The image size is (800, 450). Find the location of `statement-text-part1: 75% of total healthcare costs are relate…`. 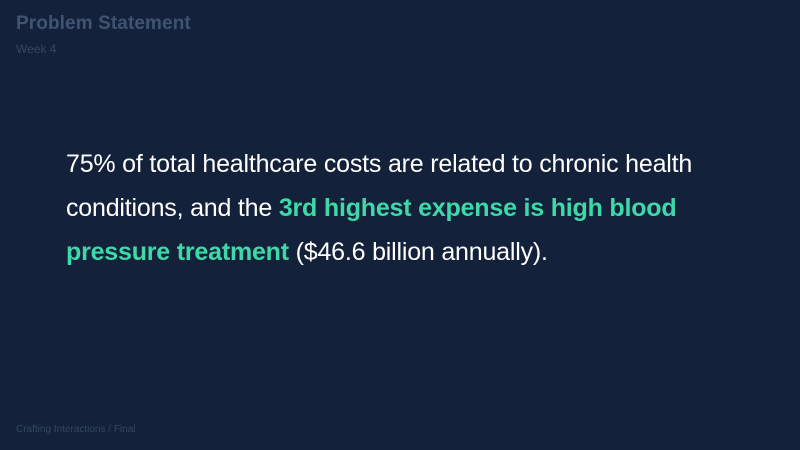

statement-text-part1: 75% of total healthcare costs are relate… is located at coordinates (379, 186).